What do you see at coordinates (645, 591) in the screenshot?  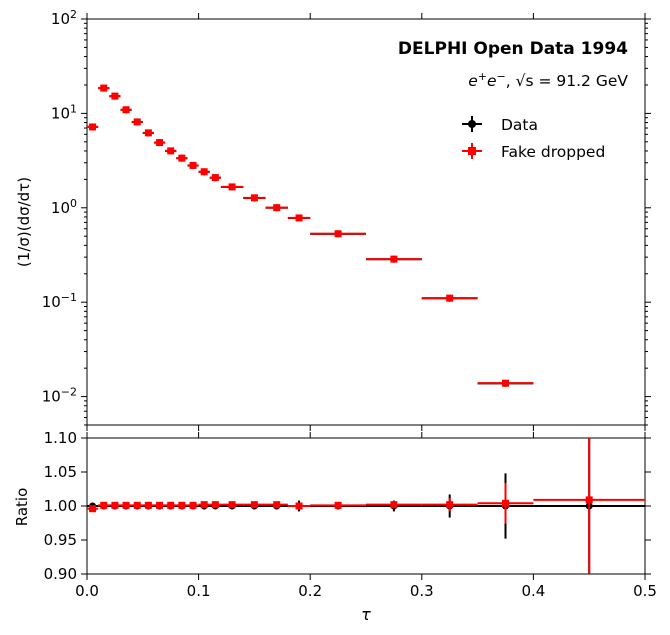 I see `x-tick-label: 0.5` at bounding box center [645, 591].